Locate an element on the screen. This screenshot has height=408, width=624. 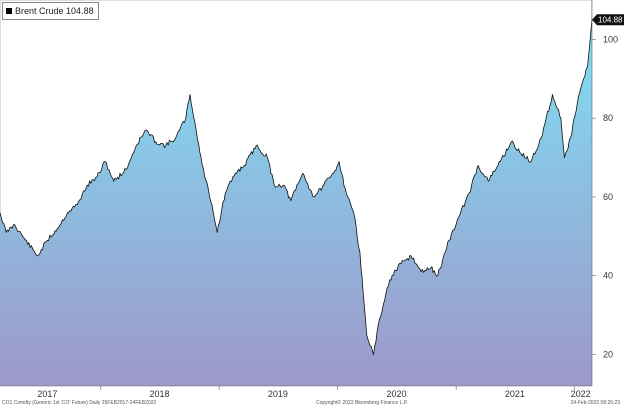
y-tick-label: 40 is located at coordinates (608, 276).